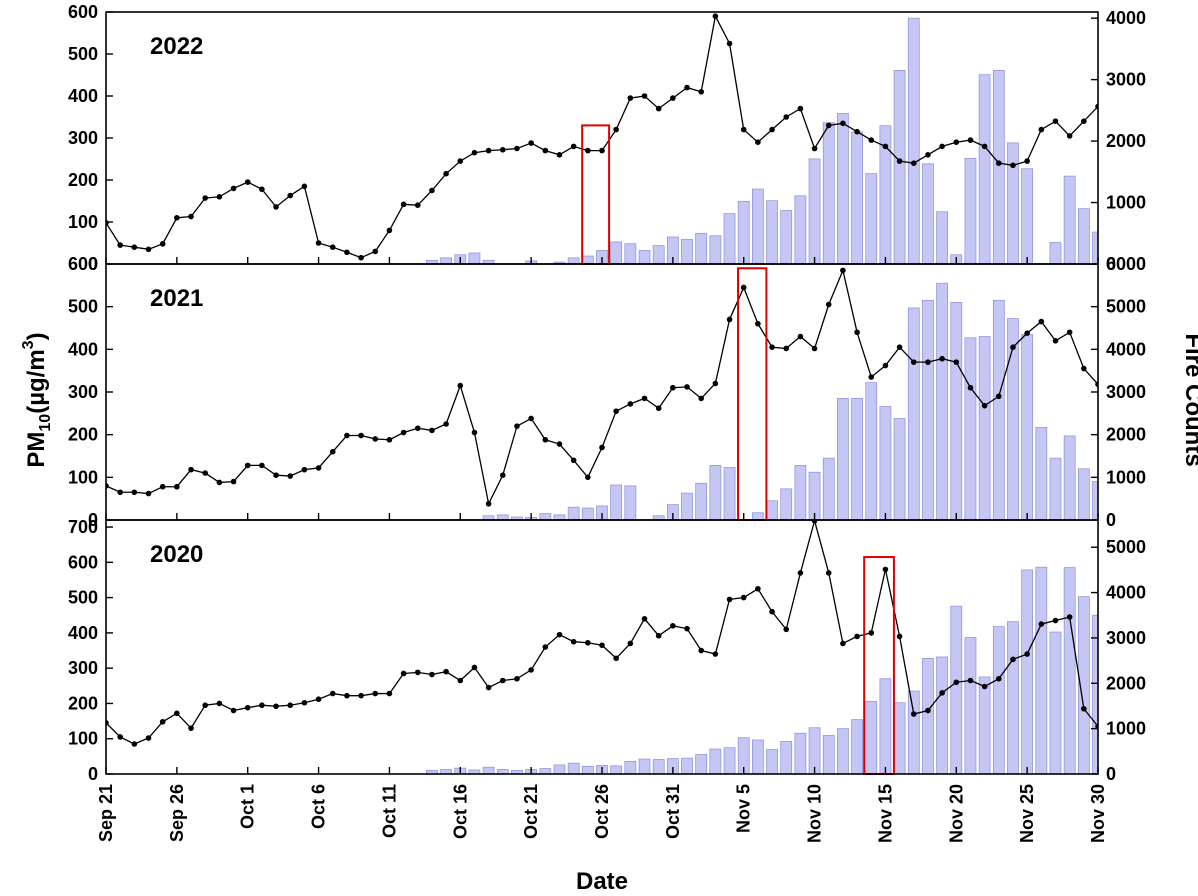 The width and height of the screenshot is (1198, 896). I want to click on y-tick-label: 200, so click(83, 435).